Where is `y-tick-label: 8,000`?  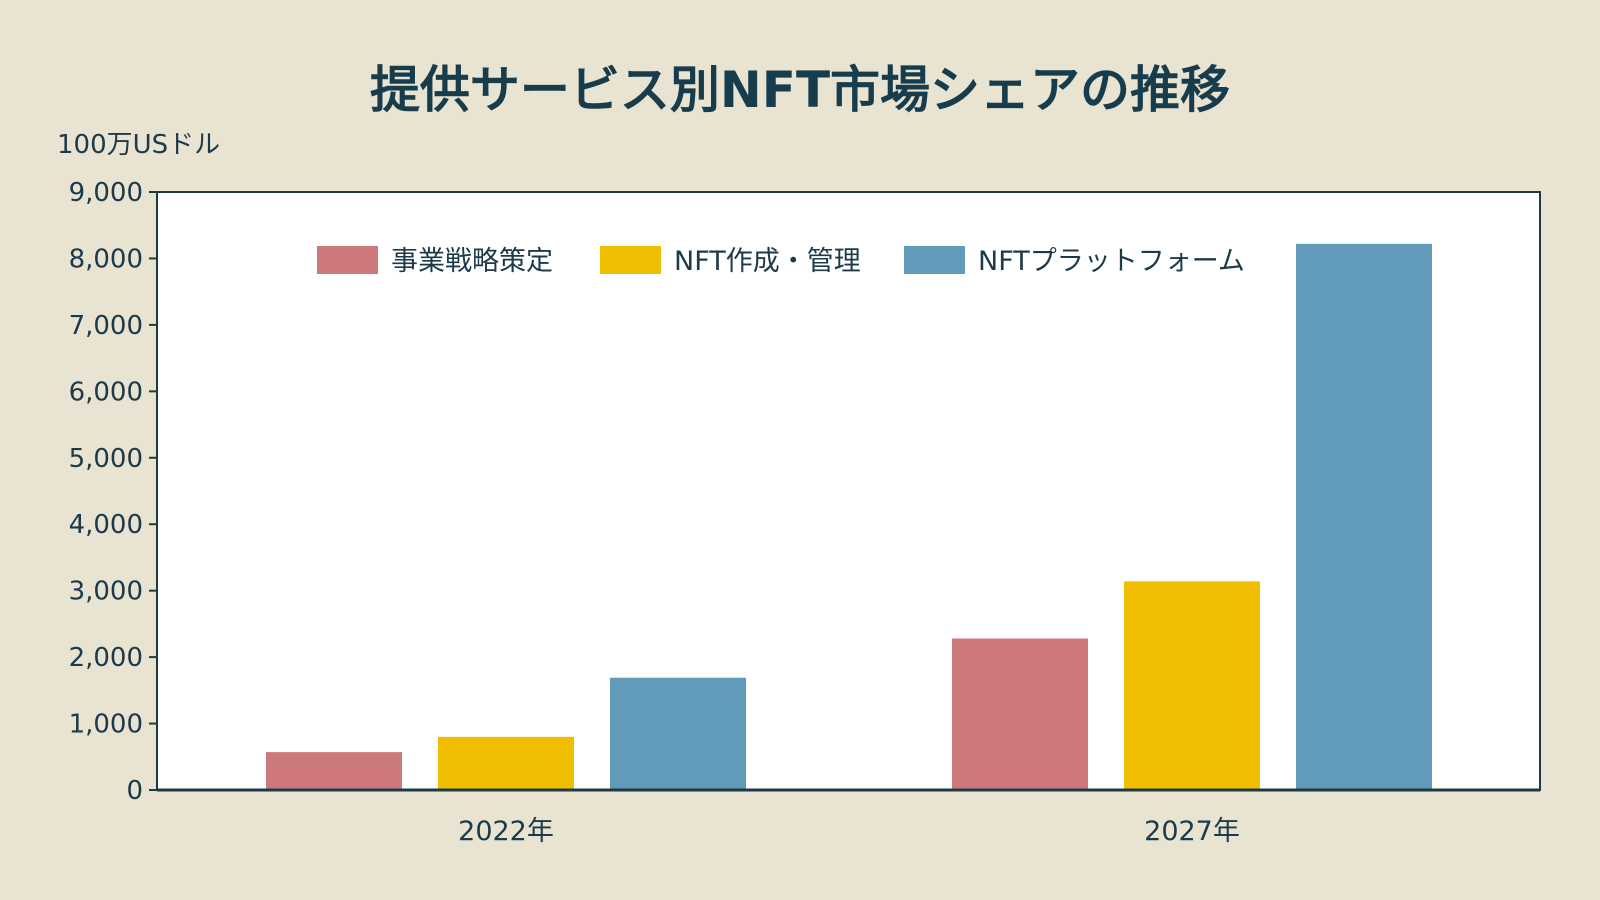
y-tick-label: 8,000 is located at coordinates (106, 259).